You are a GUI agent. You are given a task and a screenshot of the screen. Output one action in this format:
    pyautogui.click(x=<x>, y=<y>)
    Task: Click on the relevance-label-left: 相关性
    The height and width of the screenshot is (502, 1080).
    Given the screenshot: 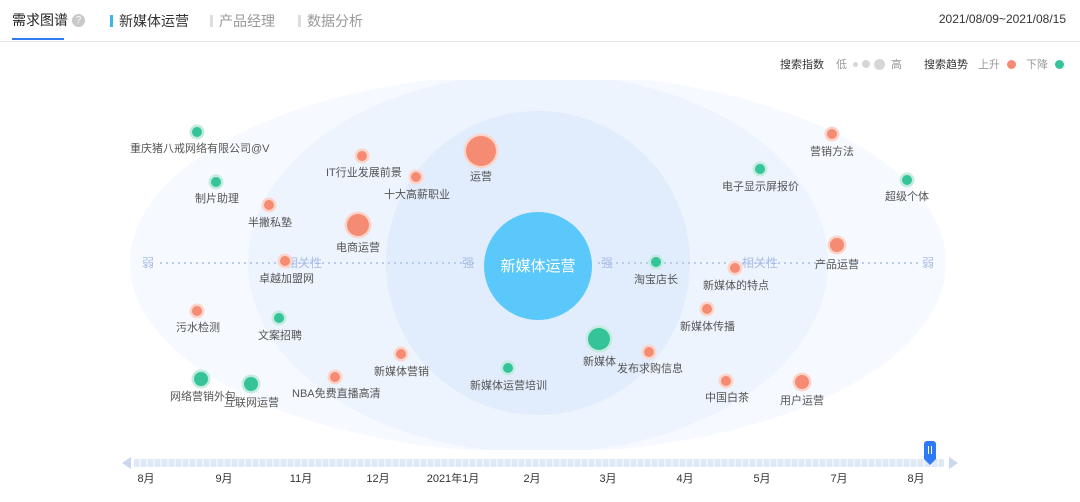 What is the action you would take?
    pyautogui.click(x=304, y=263)
    